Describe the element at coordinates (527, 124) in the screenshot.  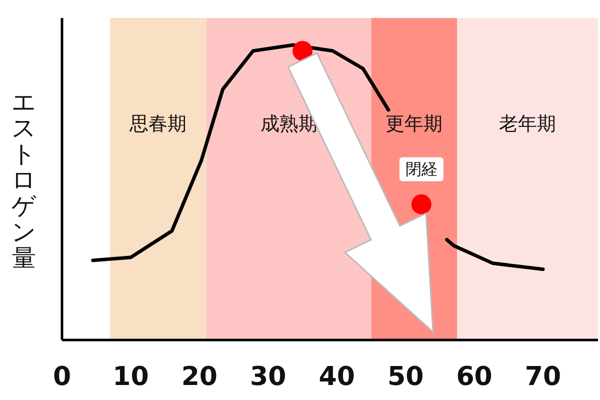
I see `band-label: 老年期` at that location.